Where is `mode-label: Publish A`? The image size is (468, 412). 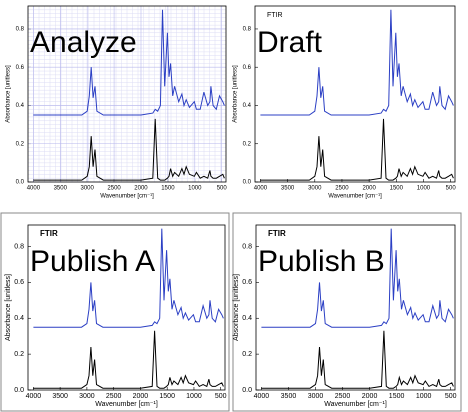 mode-label: Publish A is located at coordinates (92, 261).